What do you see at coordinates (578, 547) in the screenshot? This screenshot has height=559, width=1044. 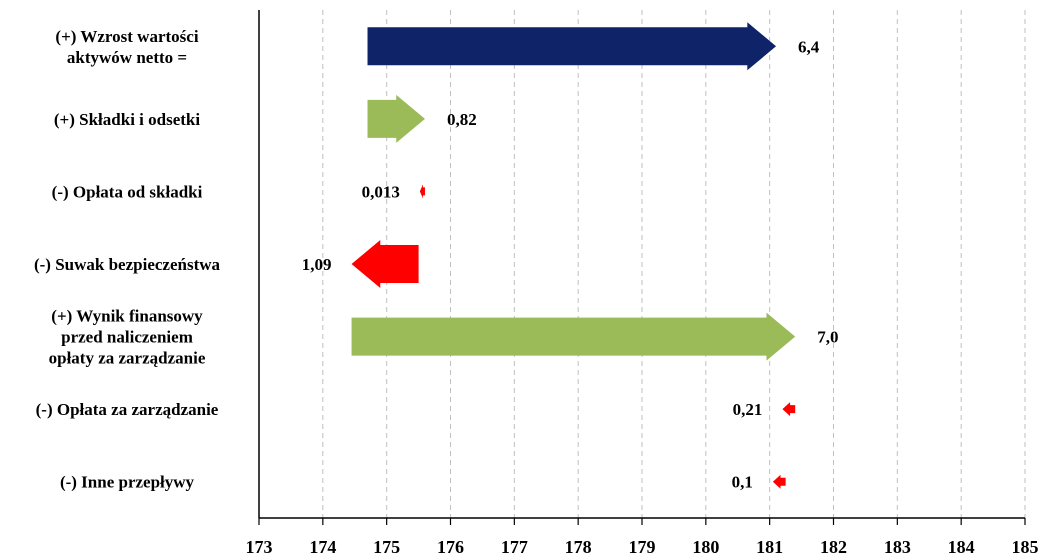 I see `x-tick-label: 178` at bounding box center [578, 547].